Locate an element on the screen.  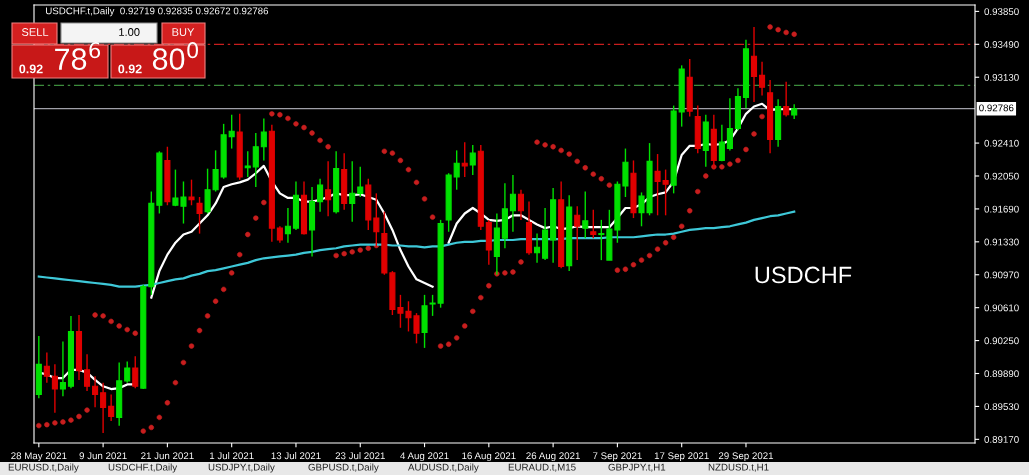
annotation: 78$^{6}$ is located at coordinates (78, 56).